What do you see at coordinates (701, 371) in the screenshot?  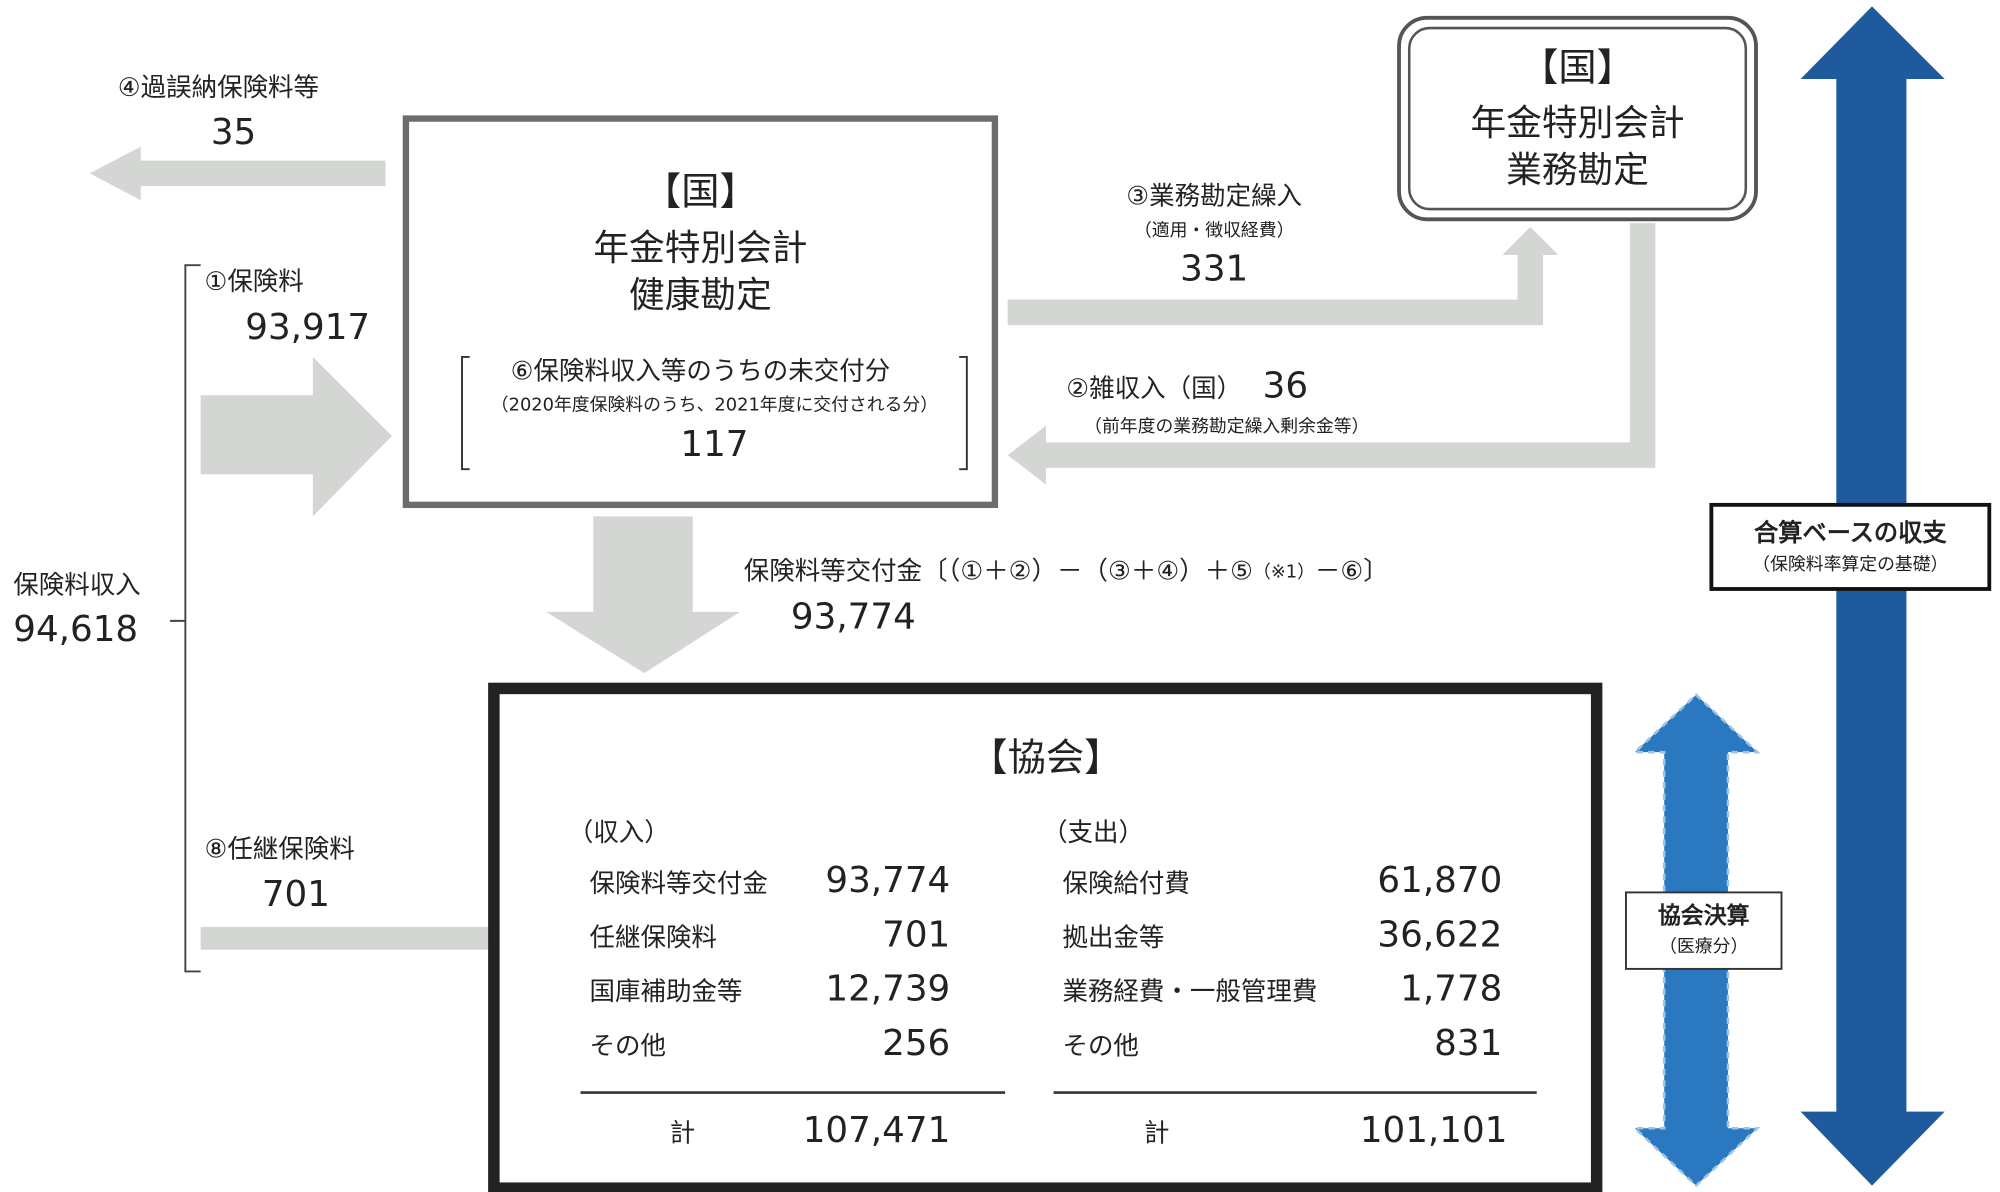 I see `note: ⑥保険料収入等のうちの未交付分` at bounding box center [701, 371].